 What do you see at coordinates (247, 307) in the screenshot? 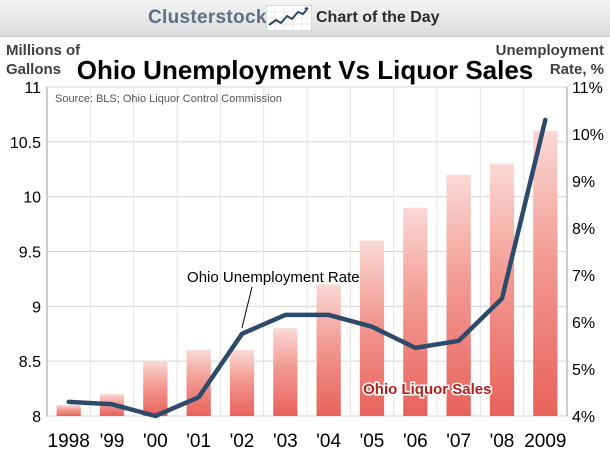
I see `annotation-leader` at bounding box center [247, 307].